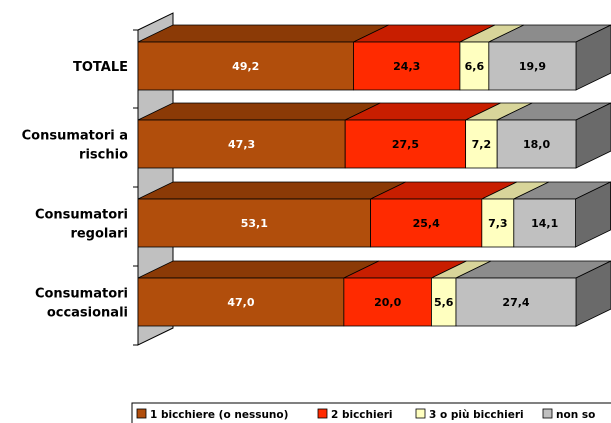 Image resolution: width=611 pixels, height=423 pixels. I want to click on legend-label: non so, so click(575, 415).